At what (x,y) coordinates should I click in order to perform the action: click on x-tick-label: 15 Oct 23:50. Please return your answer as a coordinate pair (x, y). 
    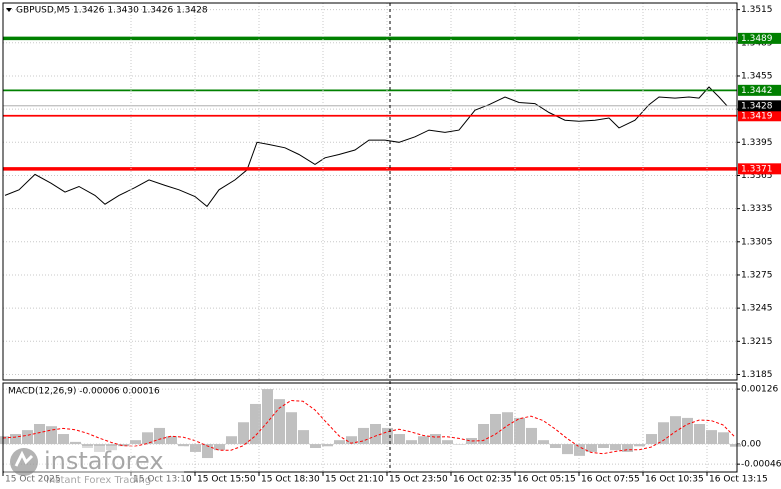
    Looking at the image, I should click on (418, 480).